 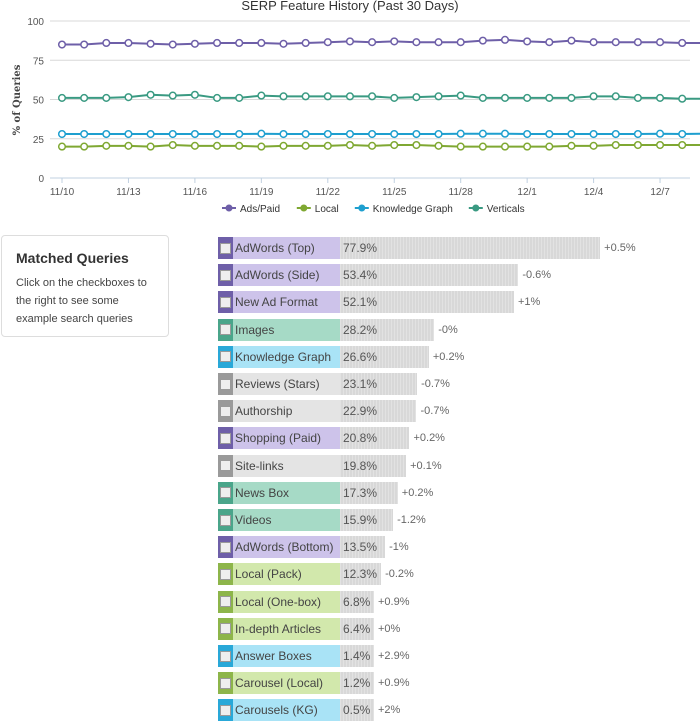 I want to click on feature-row: News Box 17.3% +0.2%, so click(x=325, y=492).